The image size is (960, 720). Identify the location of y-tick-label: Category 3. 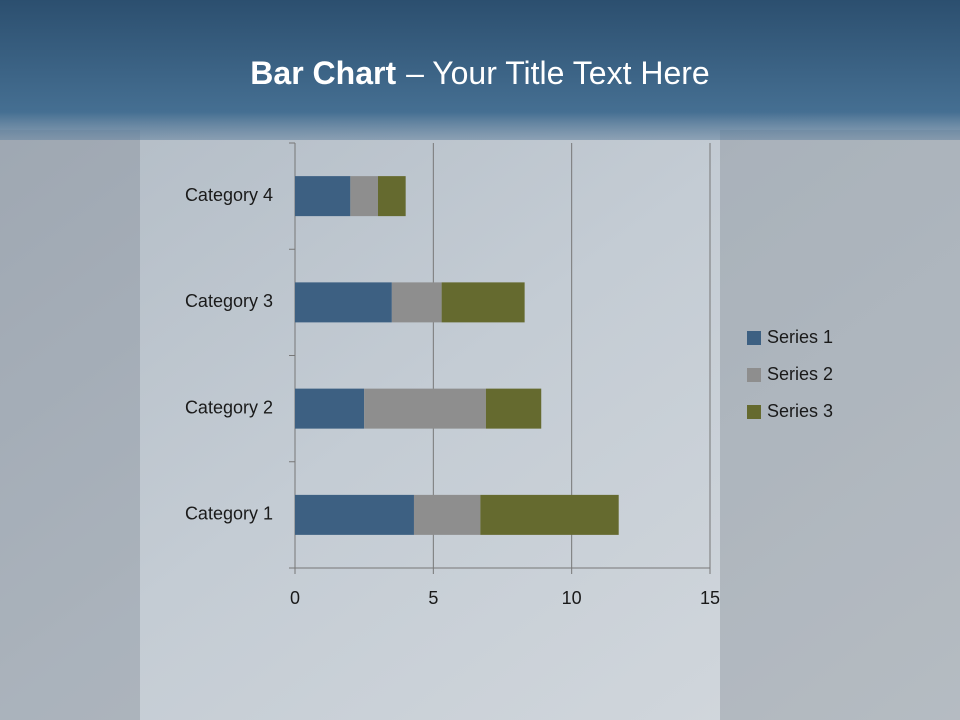
(229, 301).